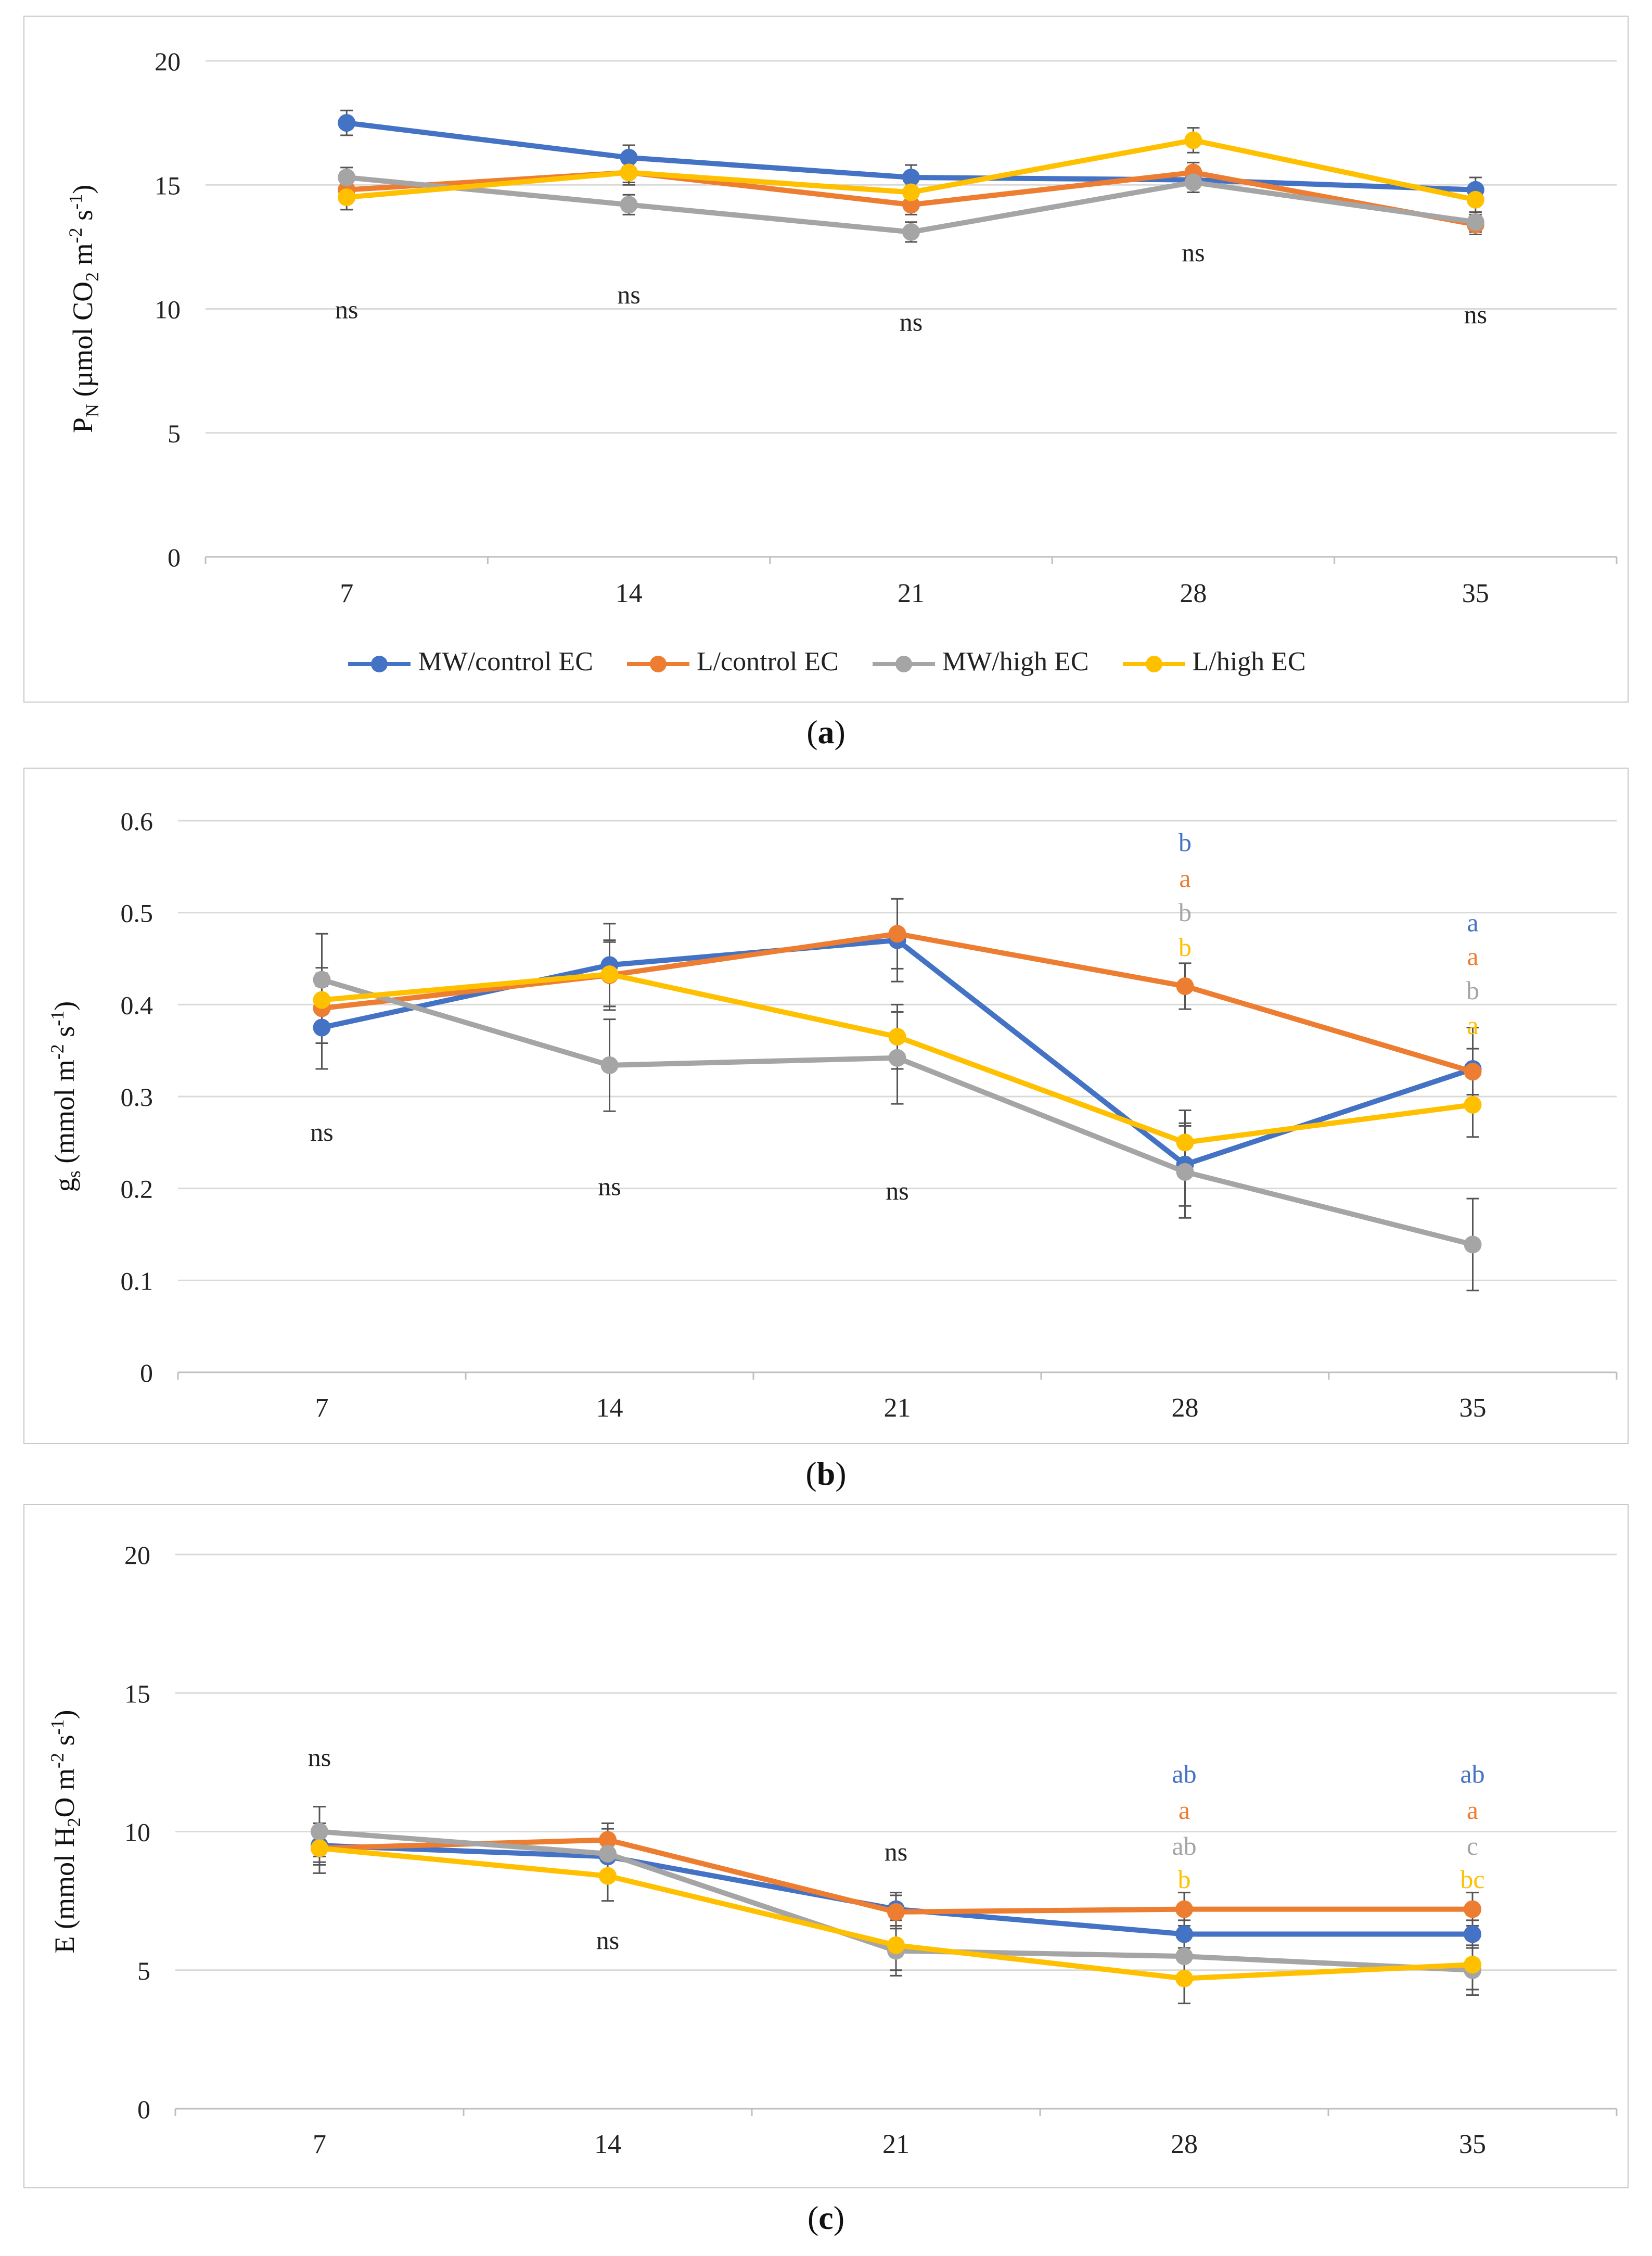 This screenshot has height=2256, width=1652. I want to click on chart-b-point-mw-control-ec, so click(322, 1027).